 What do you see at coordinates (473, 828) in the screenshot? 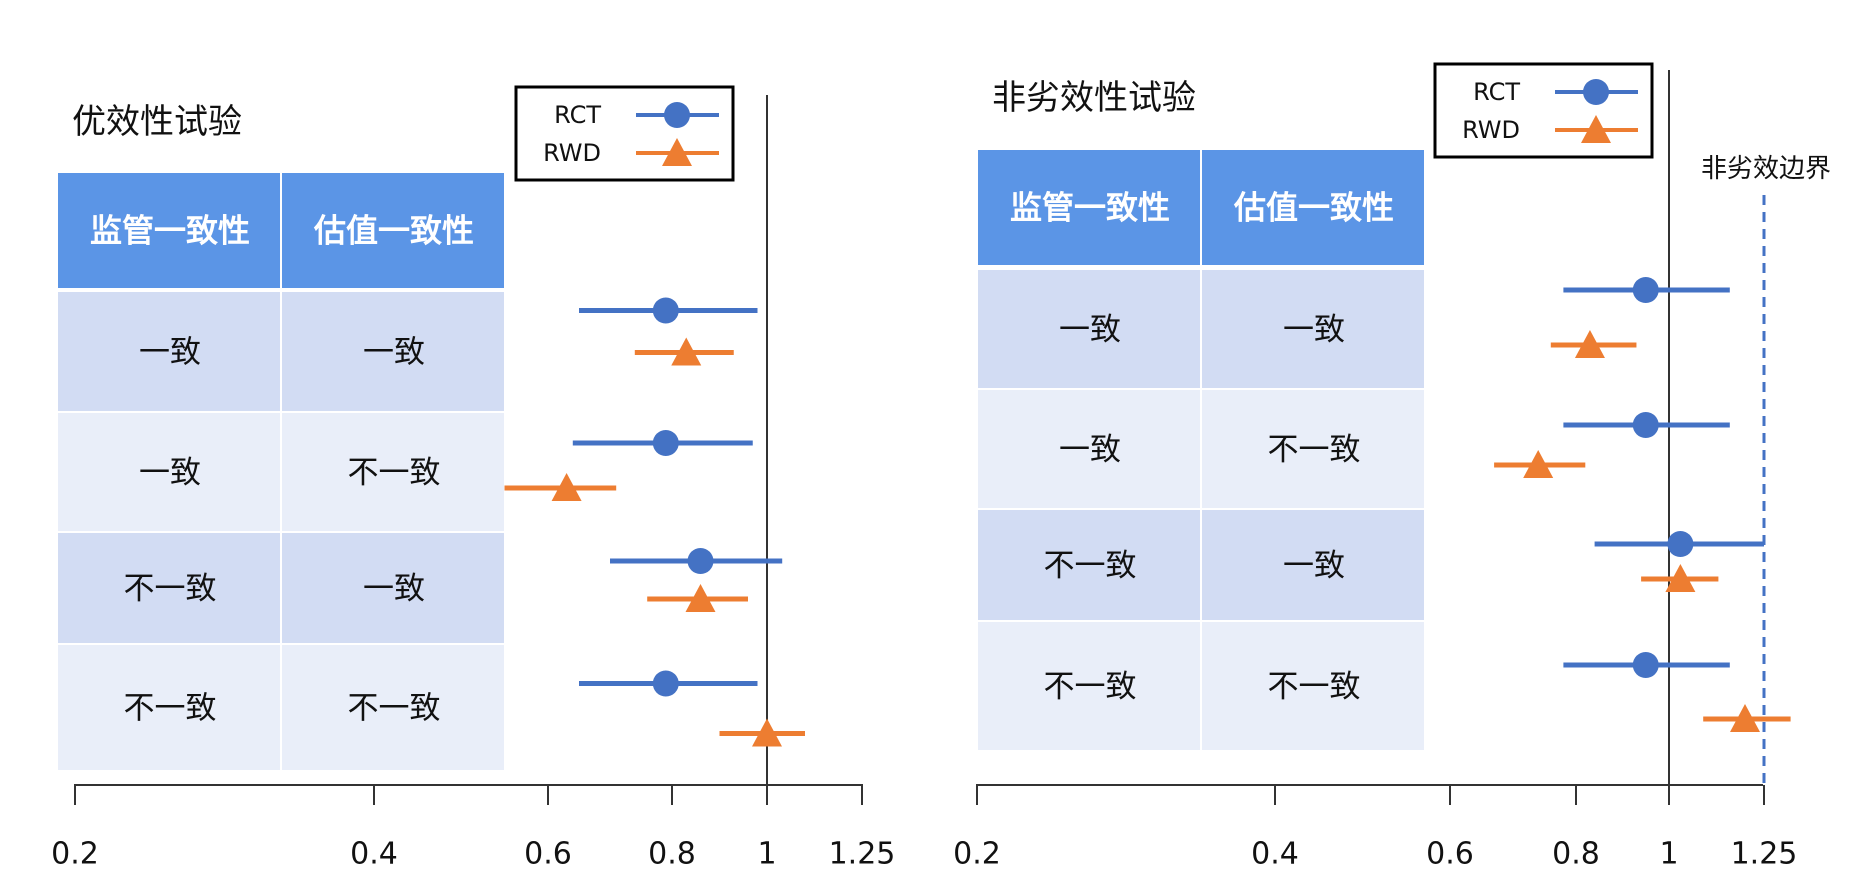
I see `x-axis: 0.2 0.4 0.6 0.8 1 1.25` at bounding box center [473, 828].